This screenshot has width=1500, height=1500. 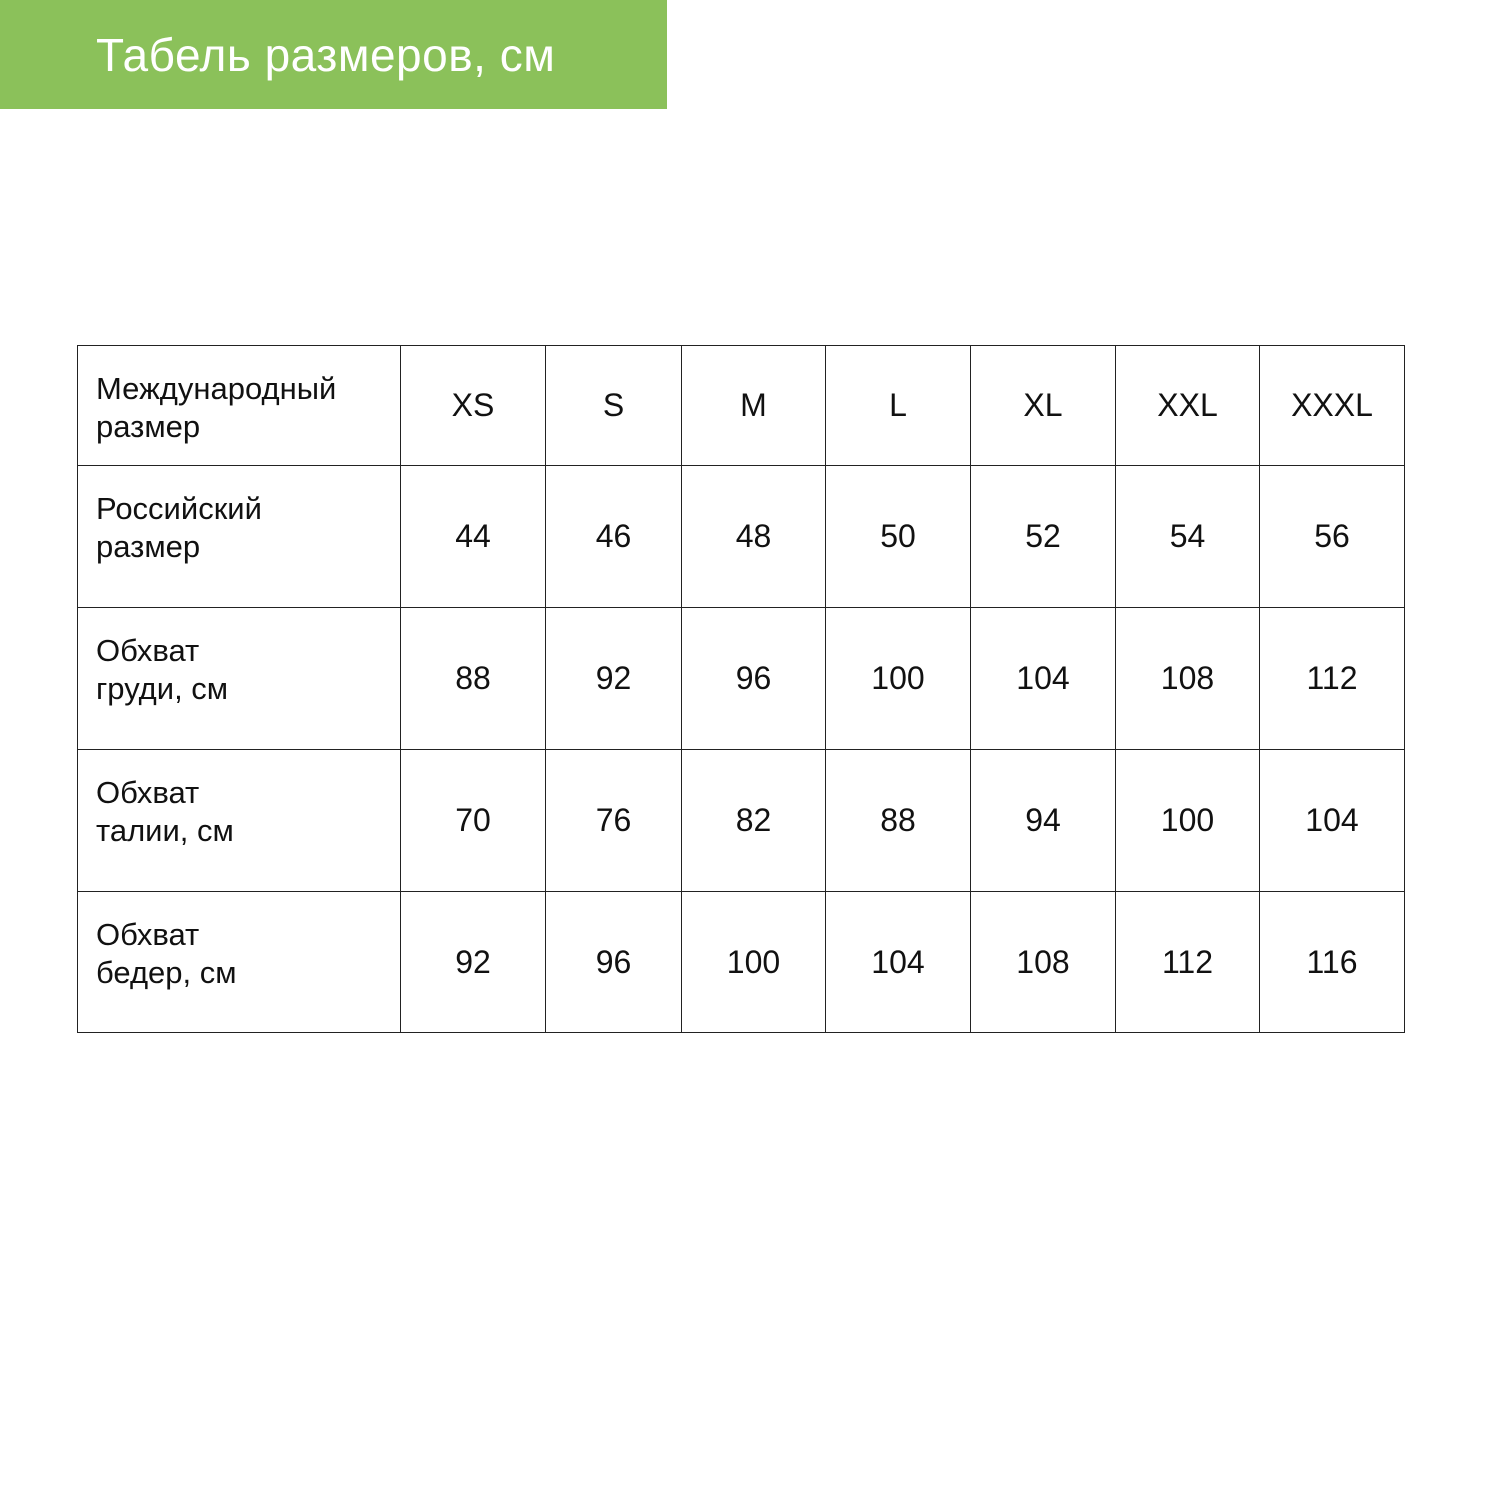 What do you see at coordinates (613, 405) in the screenshot?
I see `table-cell: S` at bounding box center [613, 405].